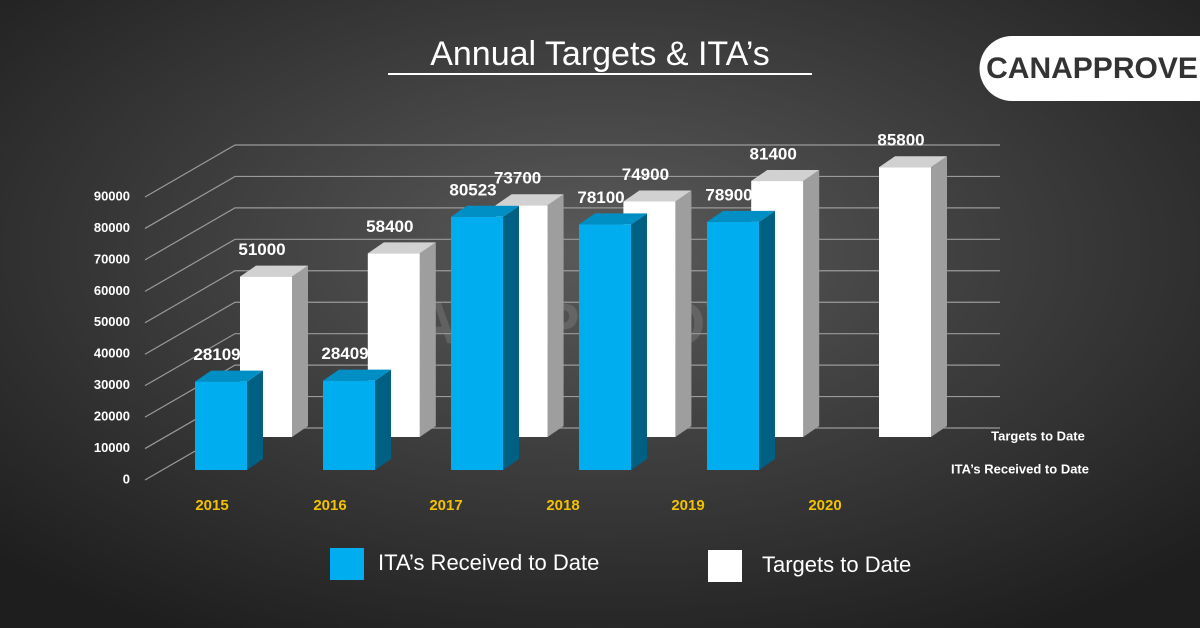  Describe the element at coordinates (112, 321) in the screenshot. I see `y-tick-label: 50000` at that location.